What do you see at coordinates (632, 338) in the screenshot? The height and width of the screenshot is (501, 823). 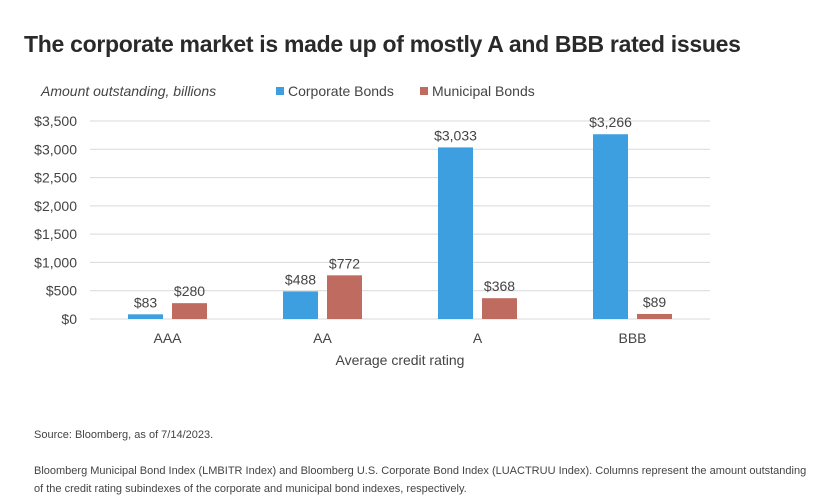 I see `x-tick-label: BBB` at bounding box center [632, 338].